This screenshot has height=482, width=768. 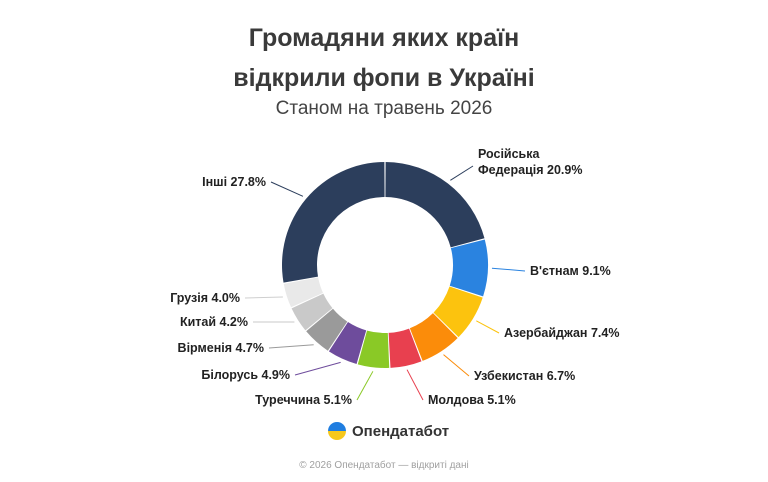 I want to click on brand-name: Опендатабот, so click(x=401, y=431).